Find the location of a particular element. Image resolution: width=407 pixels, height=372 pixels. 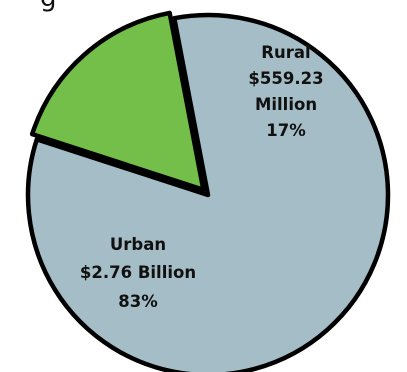

label-rural-amount: $559.23 is located at coordinates (285, 78).